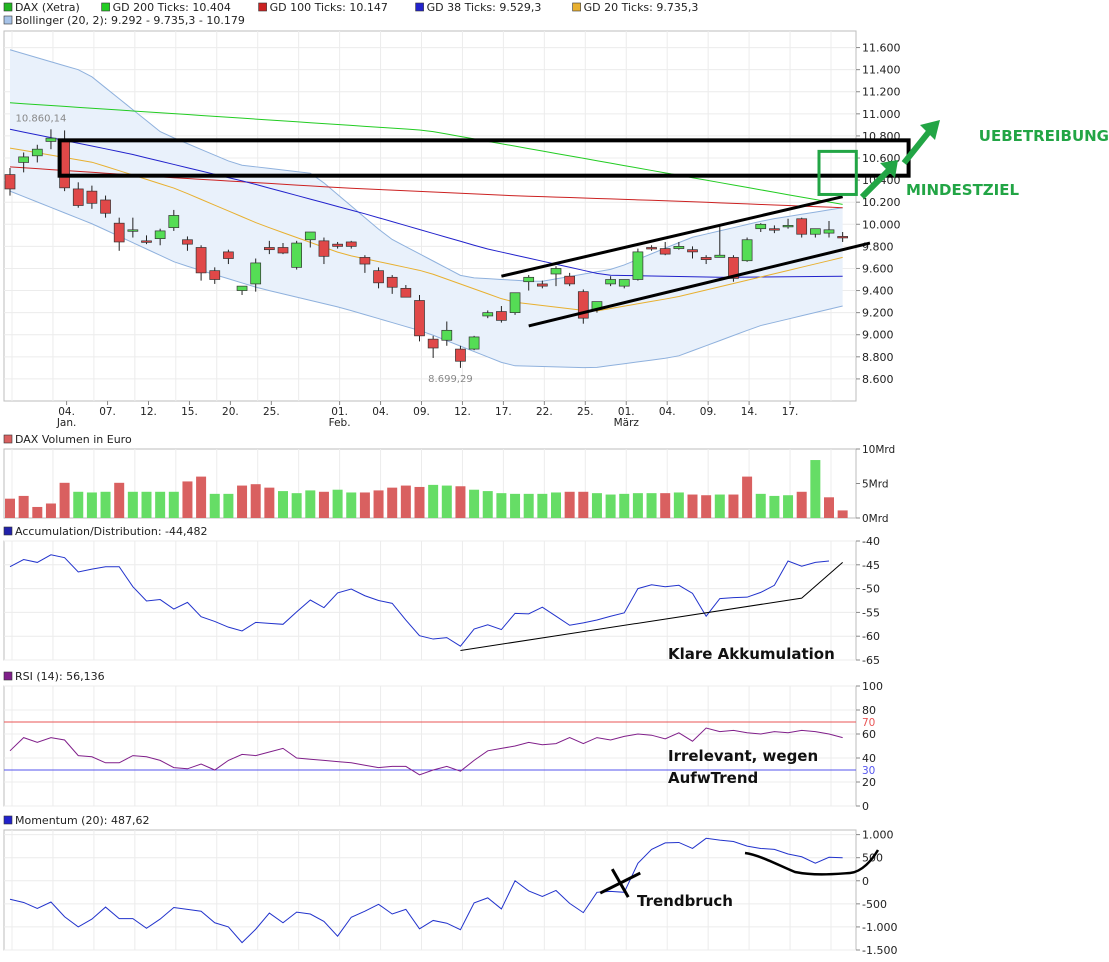  What do you see at coordinates (544, 412) in the screenshot?
I see `x-tick-label: 22.` at bounding box center [544, 412].